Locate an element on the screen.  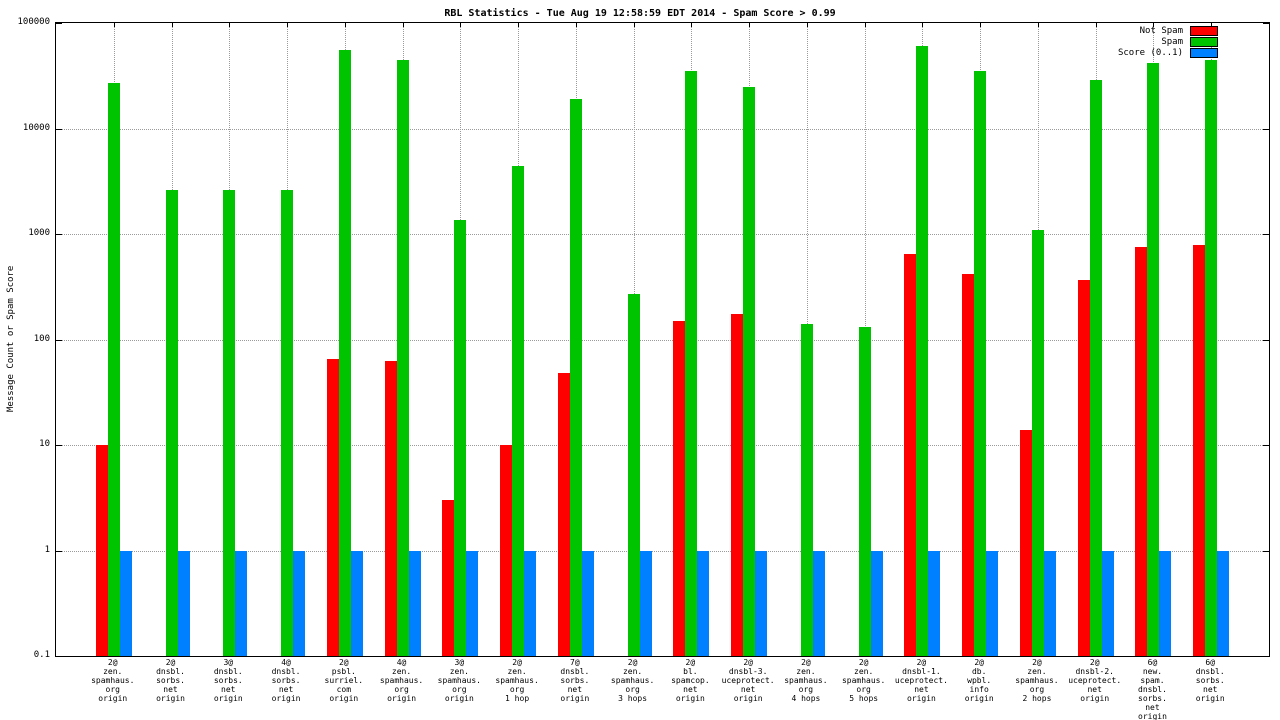
category-label: 3@ dnsbl. sorbs. net origin is located at coordinates (228, 680).